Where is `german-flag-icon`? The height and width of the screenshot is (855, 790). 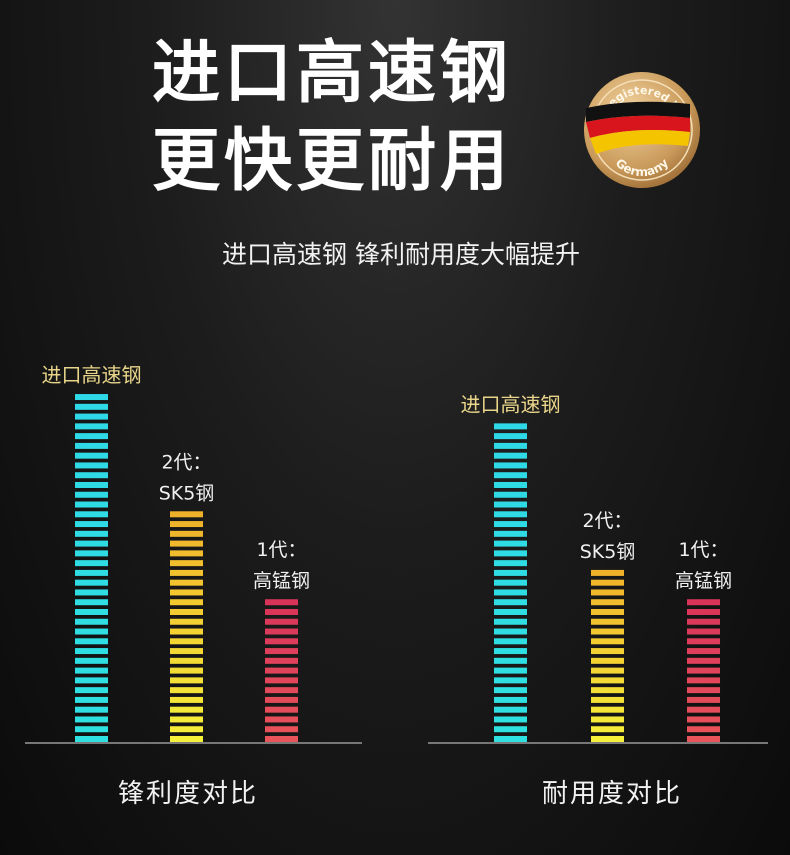 german-flag-icon is located at coordinates (638, 127).